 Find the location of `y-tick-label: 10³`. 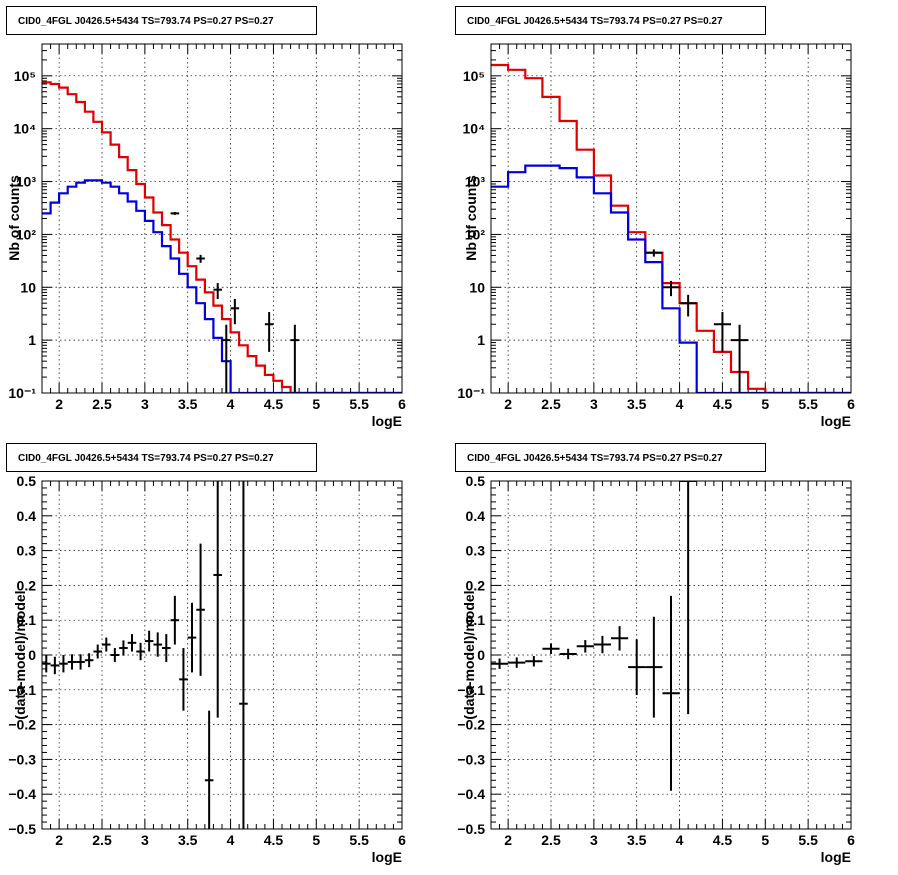

y-tick-label: 10³ is located at coordinates (26, 182).